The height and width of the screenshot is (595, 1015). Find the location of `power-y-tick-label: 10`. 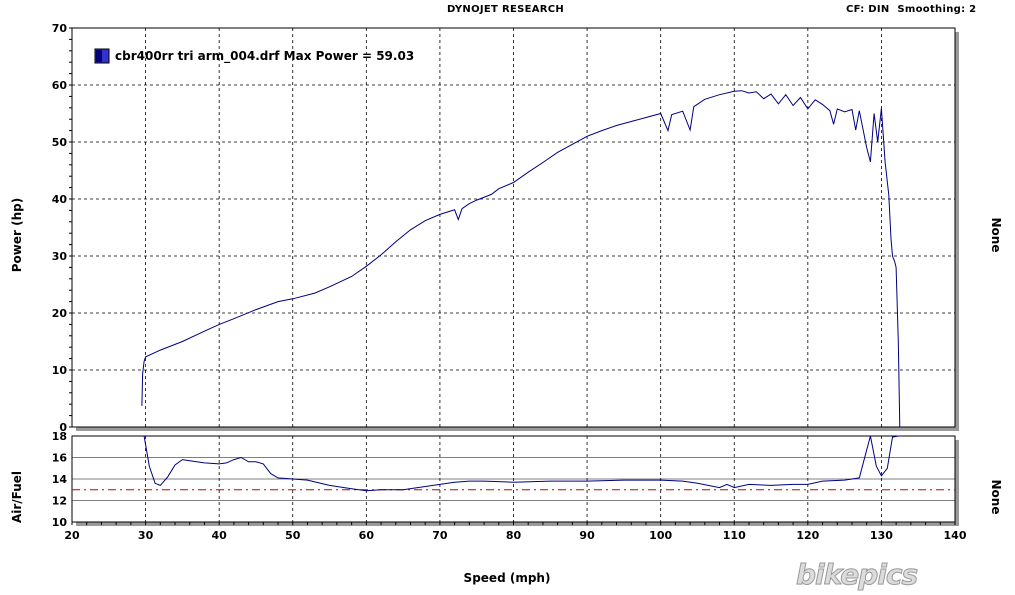

power-y-tick-label: 10 is located at coordinates (60, 370).